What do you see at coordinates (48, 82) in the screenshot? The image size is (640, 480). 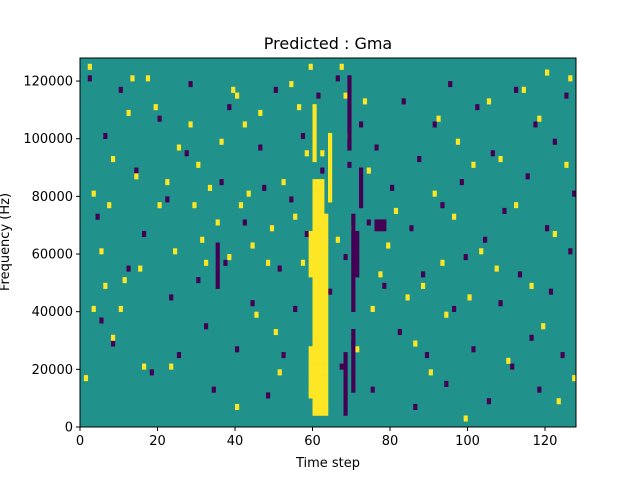 I see `y-tick-label: 120000` at bounding box center [48, 82].